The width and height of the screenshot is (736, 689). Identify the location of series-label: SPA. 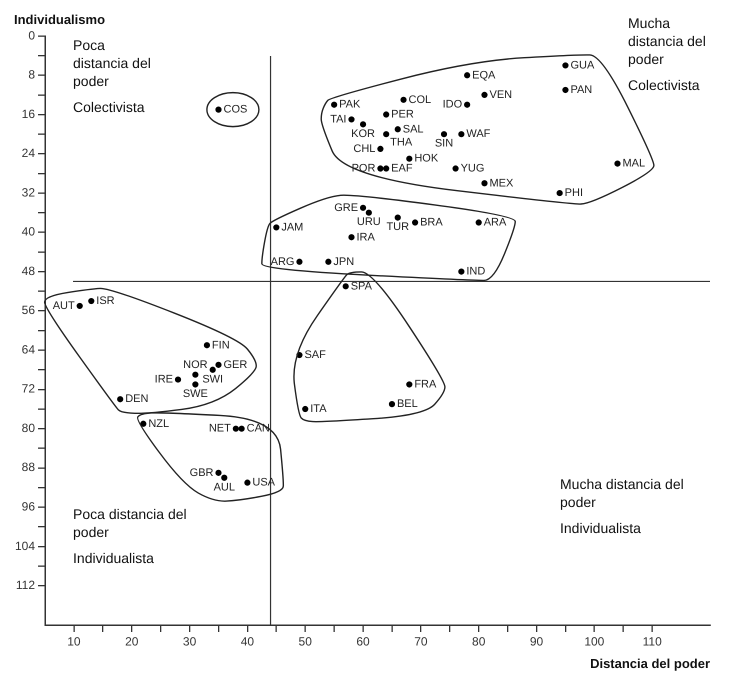
(361, 286).